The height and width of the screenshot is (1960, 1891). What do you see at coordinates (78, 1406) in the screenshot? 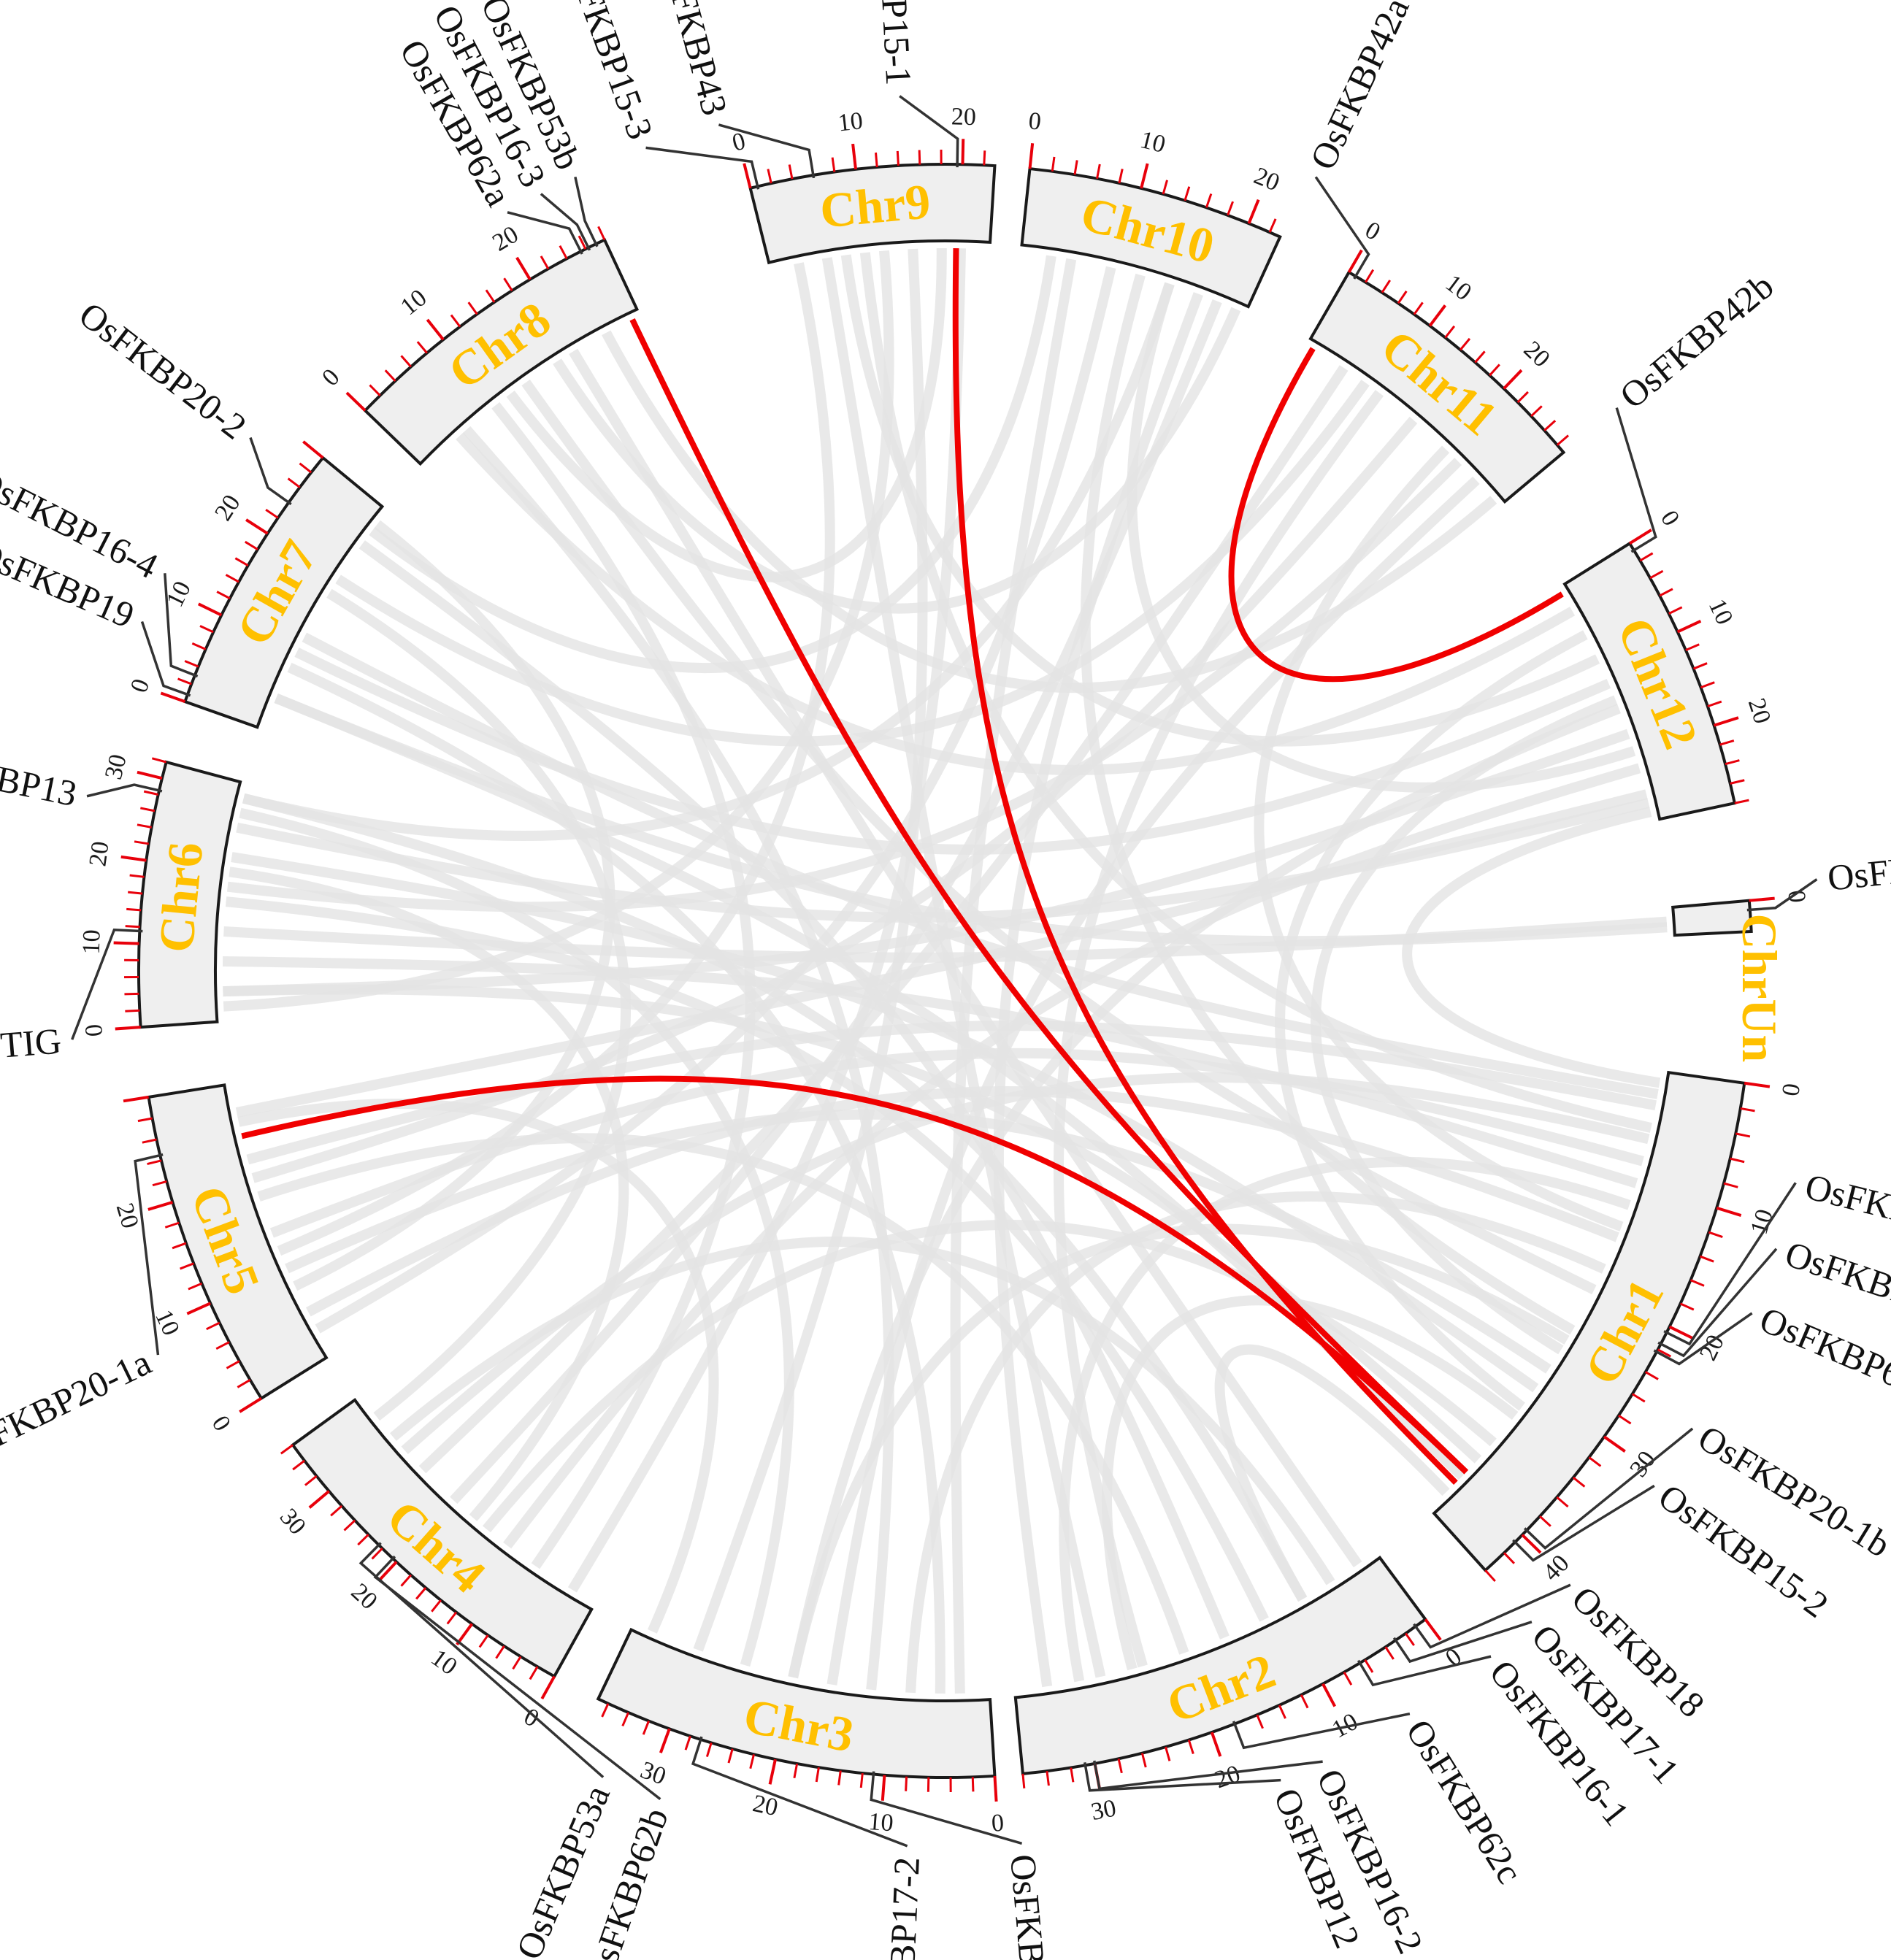
I see `gene-label: OsFKBP20-1a` at bounding box center [78, 1406].